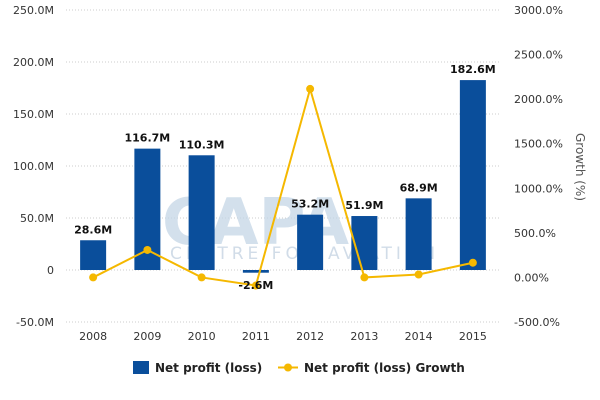 The height and width of the screenshot is (400, 600). Describe the element at coordinates (147, 249) in the screenshot. I see `growth-point-2009` at that location.